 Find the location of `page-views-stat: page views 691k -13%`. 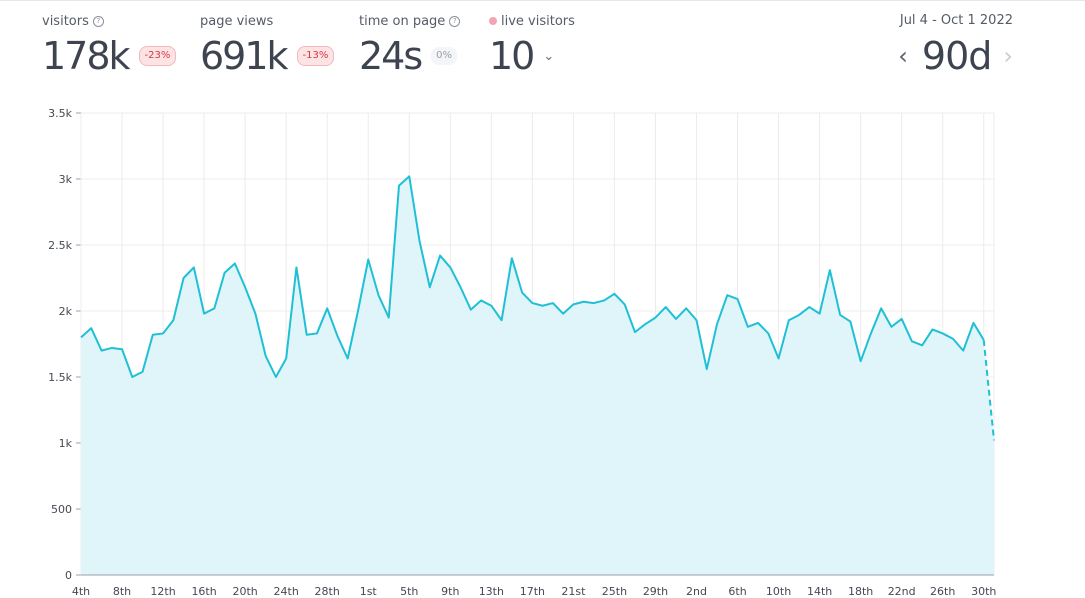

page-views-stat: page views 691k -13% is located at coordinates (267, 46).